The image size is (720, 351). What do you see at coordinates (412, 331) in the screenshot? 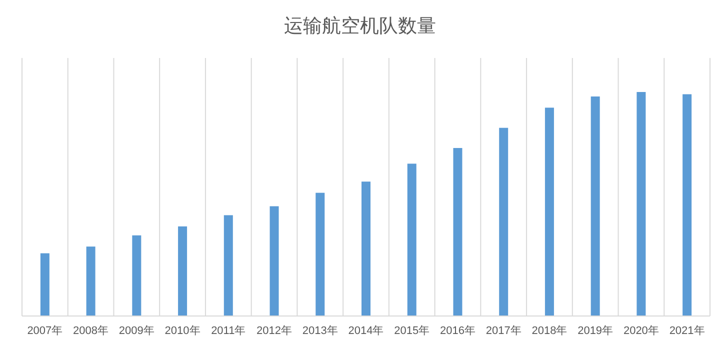
I see `x-tick-label: 2015年` at bounding box center [412, 331].